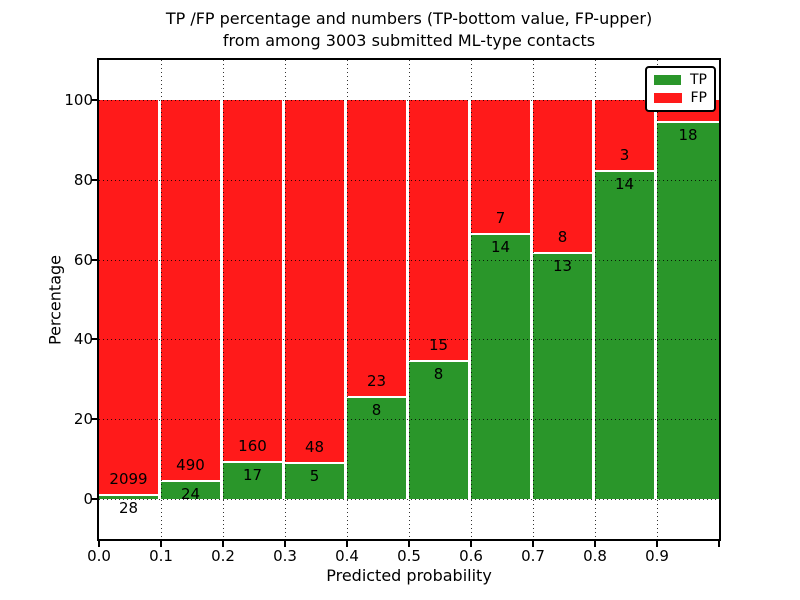 This screenshot has height=600, width=800. Describe the element at coordinates (99, 556) in the screenshot. I see `x-tick-label: 0.0` at that location.